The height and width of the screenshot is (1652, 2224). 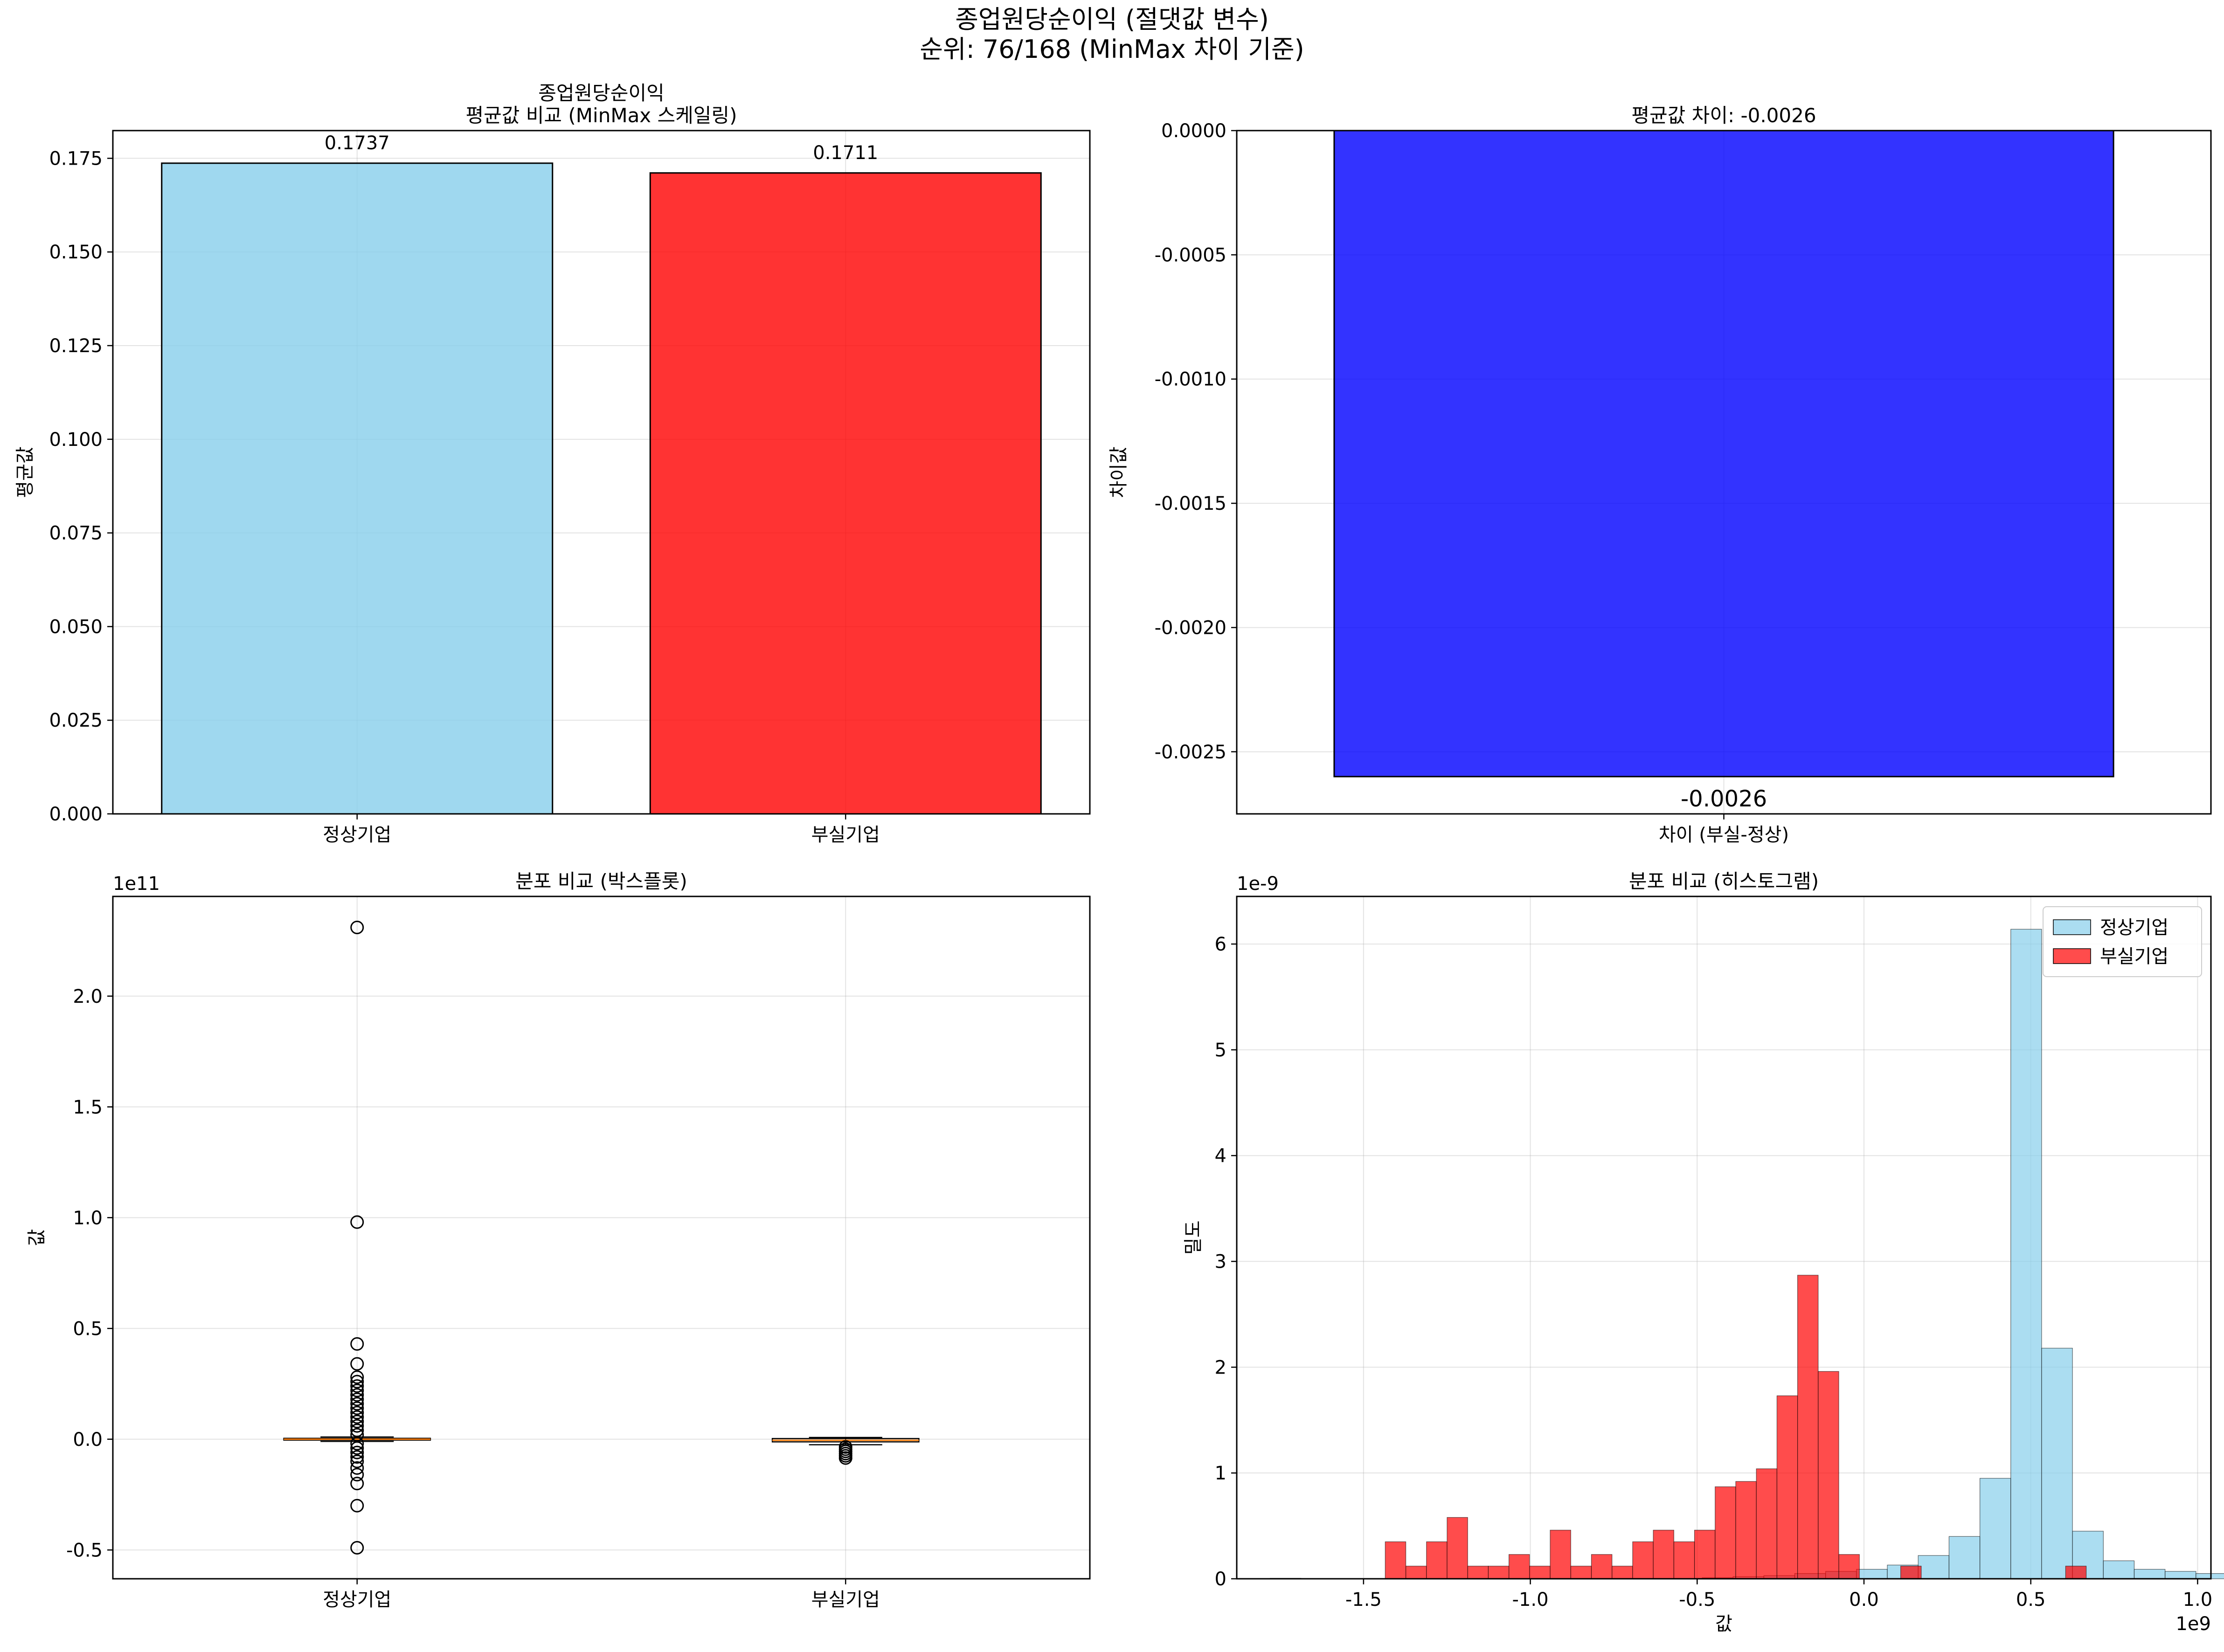 What do you see at coordinates (1530, 1600) in the screenshot?
I see `chart4-x-tick-label-2: -1.0` at bounding box center [1530, 1600].